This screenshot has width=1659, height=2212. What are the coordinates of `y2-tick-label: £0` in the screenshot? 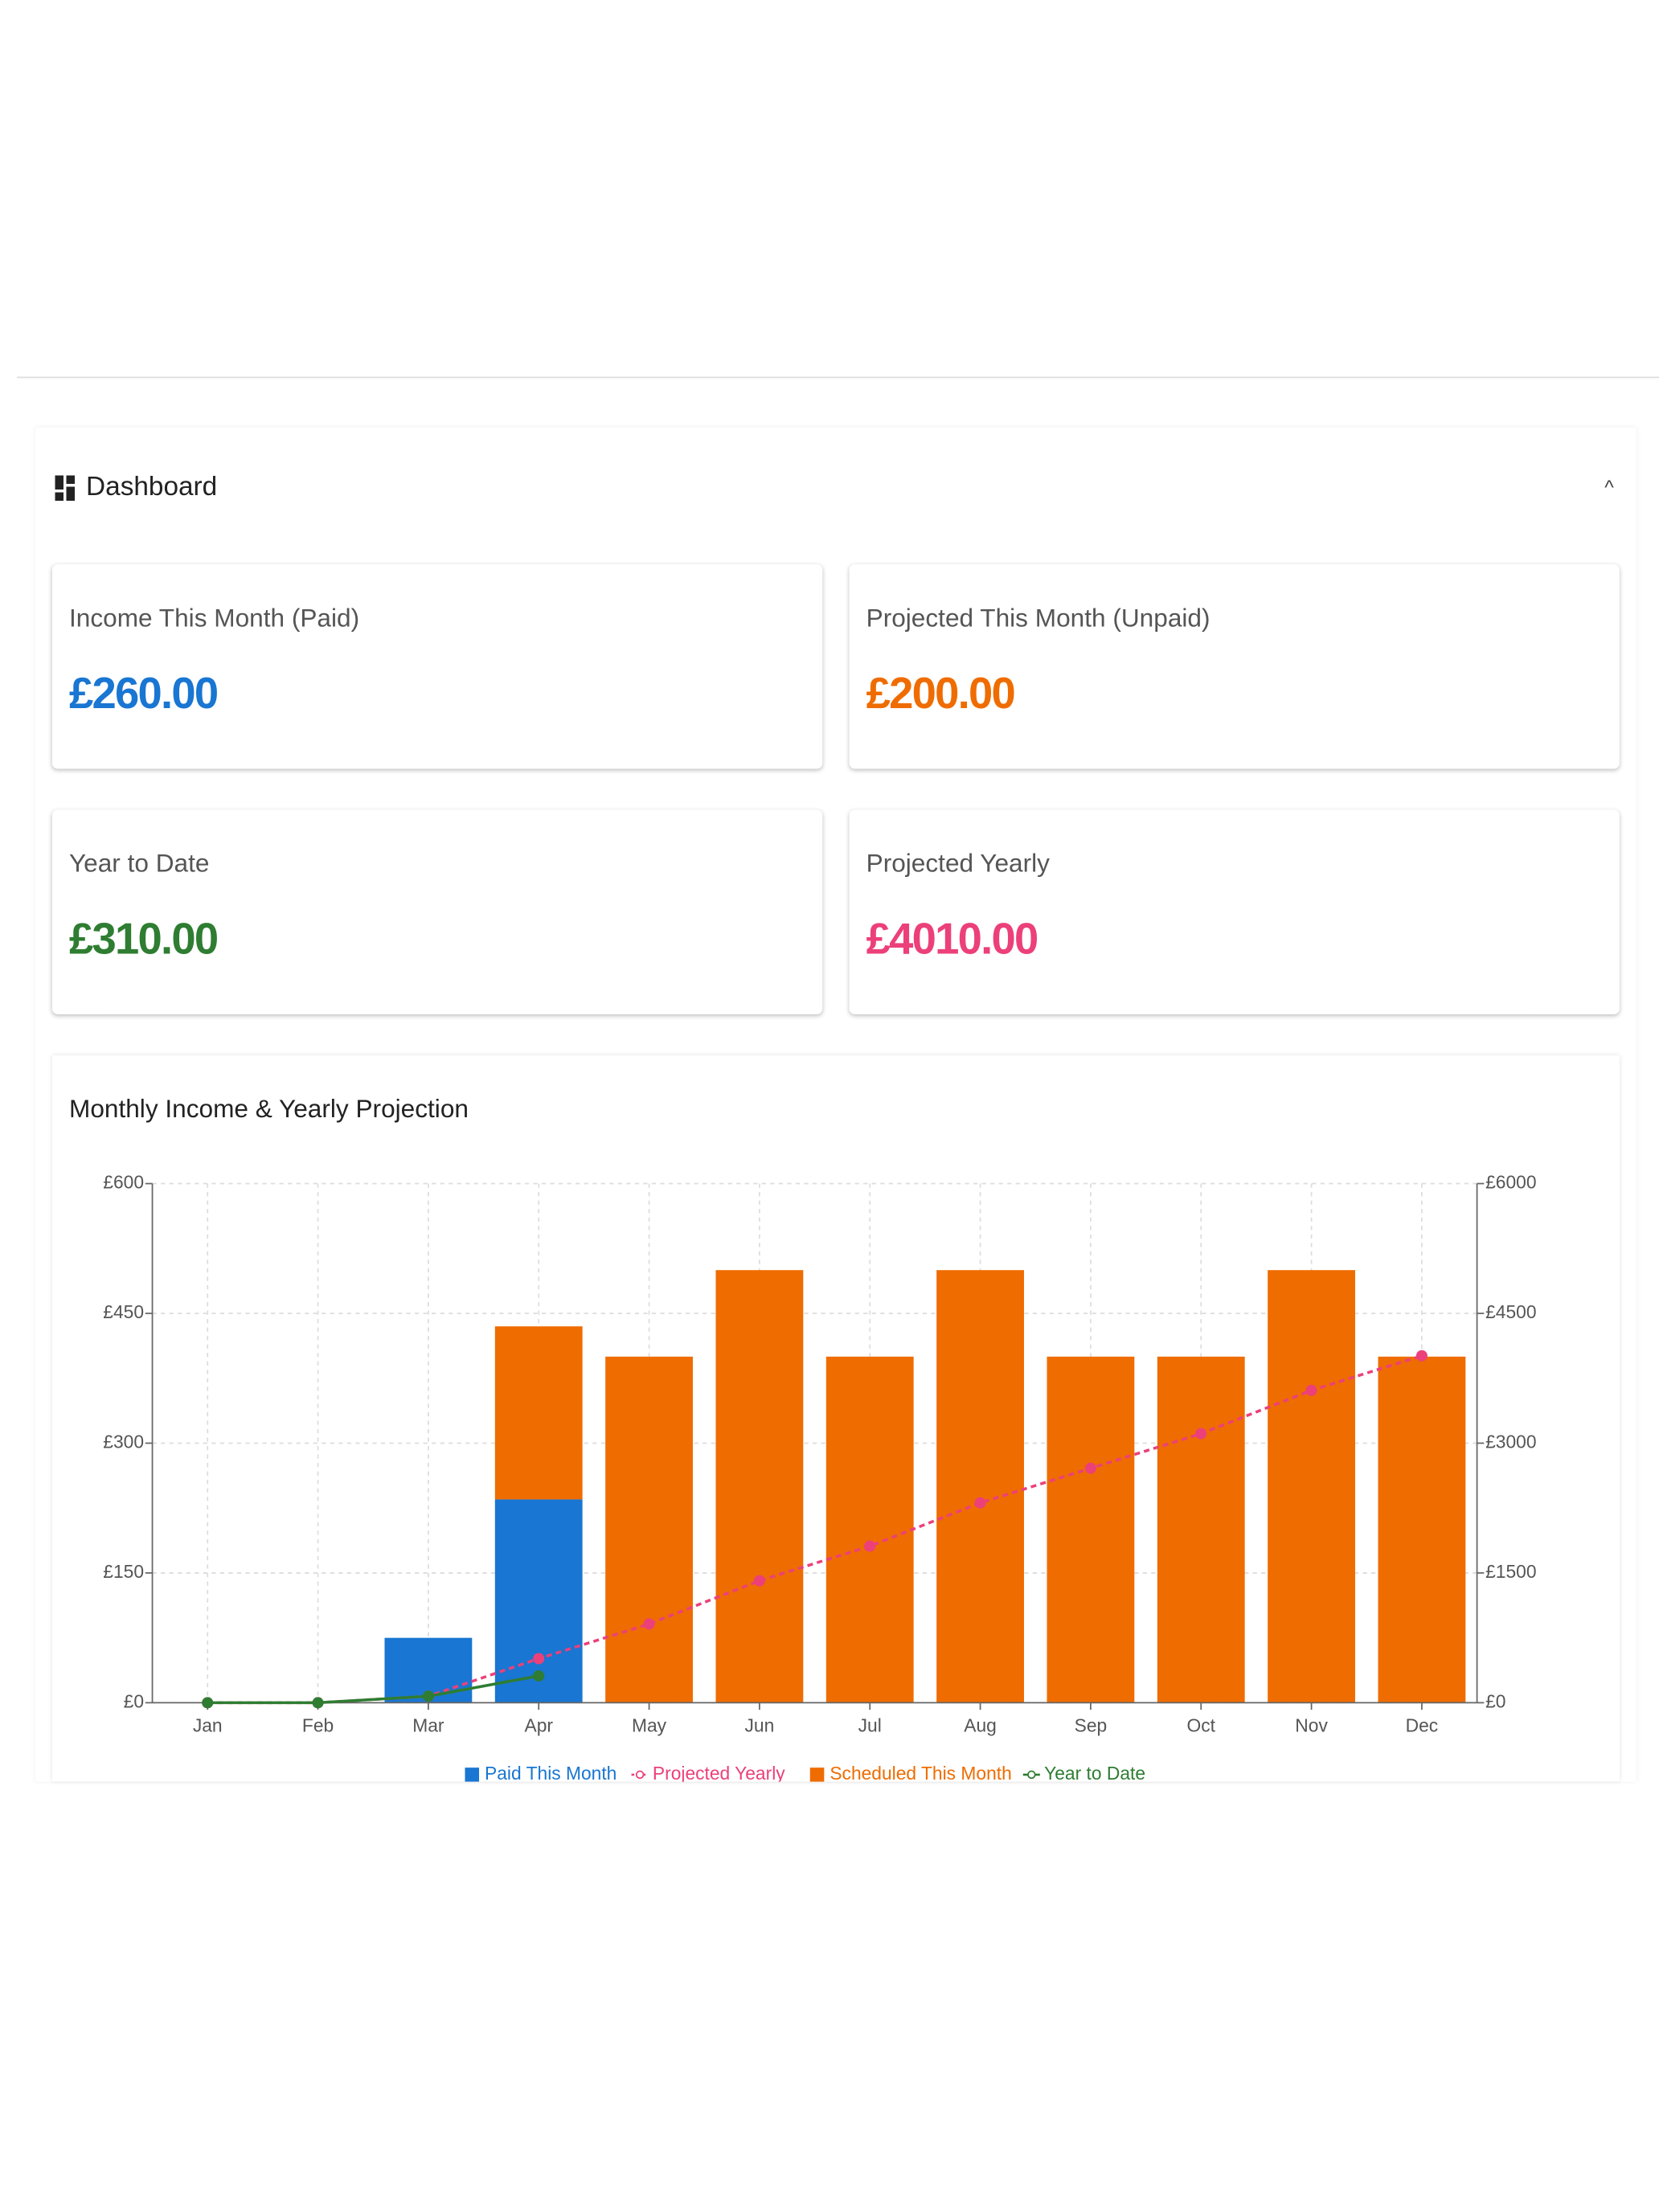 It's located at (1495, 1701).